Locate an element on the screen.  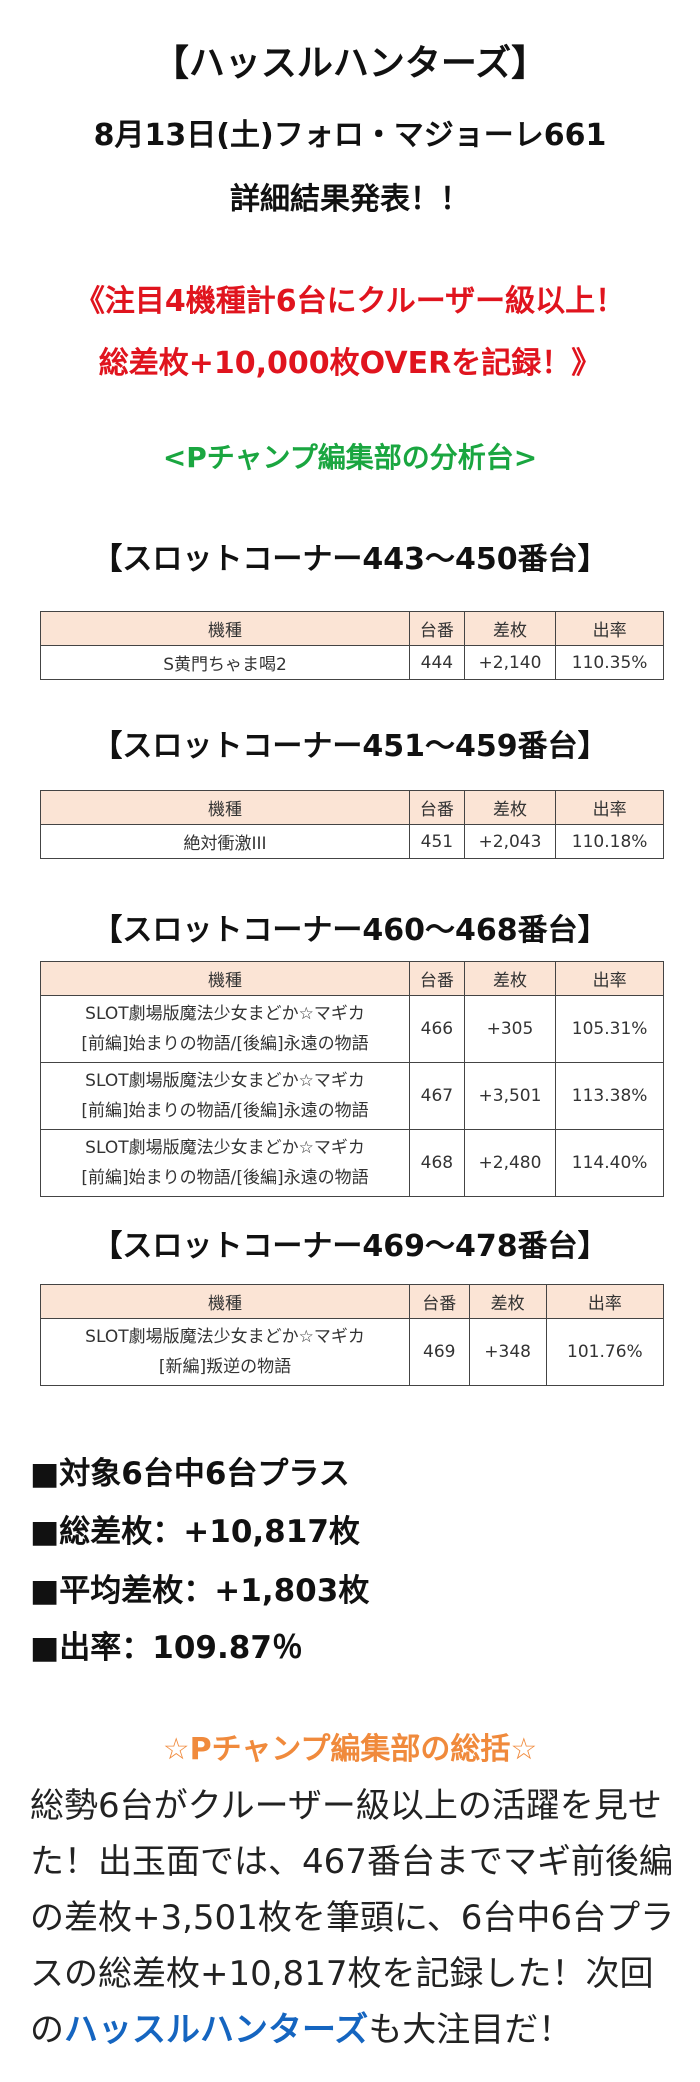
section-heading: 【スロットコーナー469〜478番台】 is located at coordinates (350, 1246).